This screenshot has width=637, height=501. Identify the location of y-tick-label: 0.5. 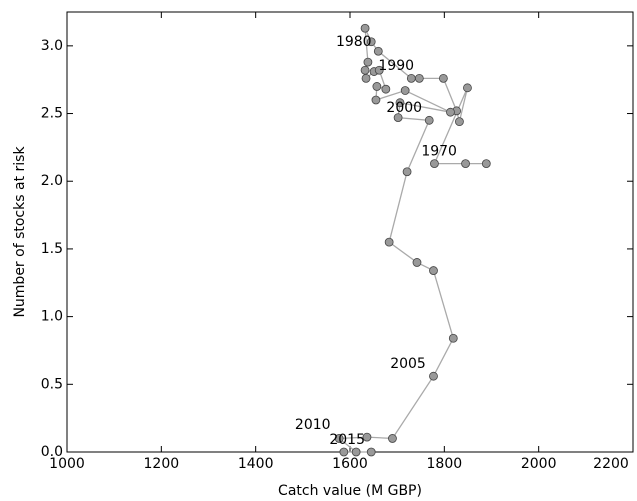
(52, 384).